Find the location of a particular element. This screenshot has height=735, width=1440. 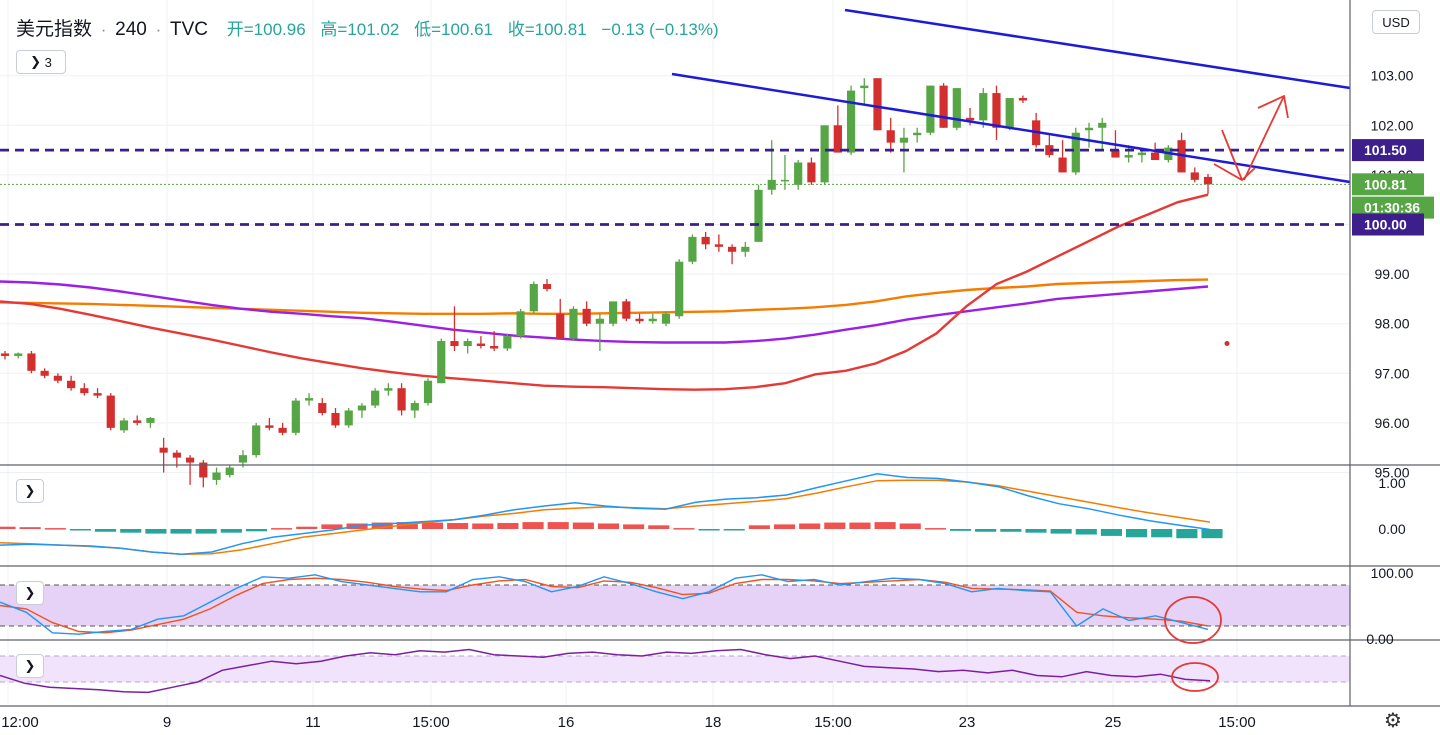

macd-tick-label: 1.00 is located at coordinates (1391, 483).